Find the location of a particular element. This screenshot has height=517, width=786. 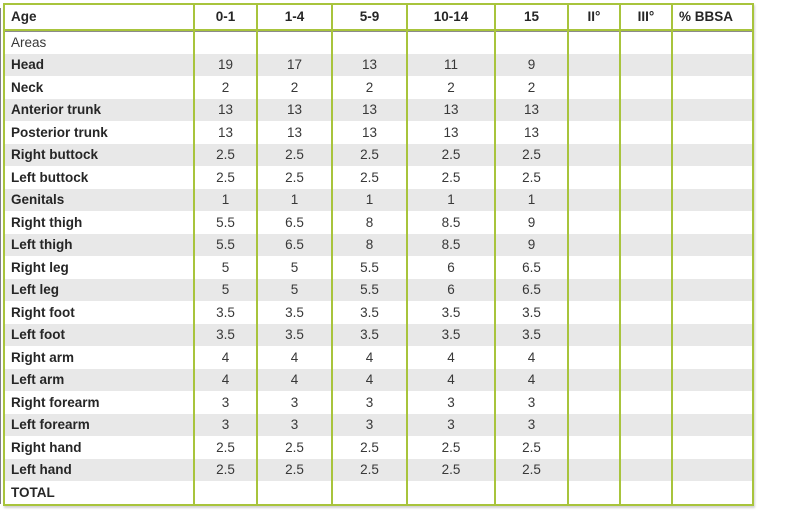

column-header: II° is located at coordinates (593, 17).